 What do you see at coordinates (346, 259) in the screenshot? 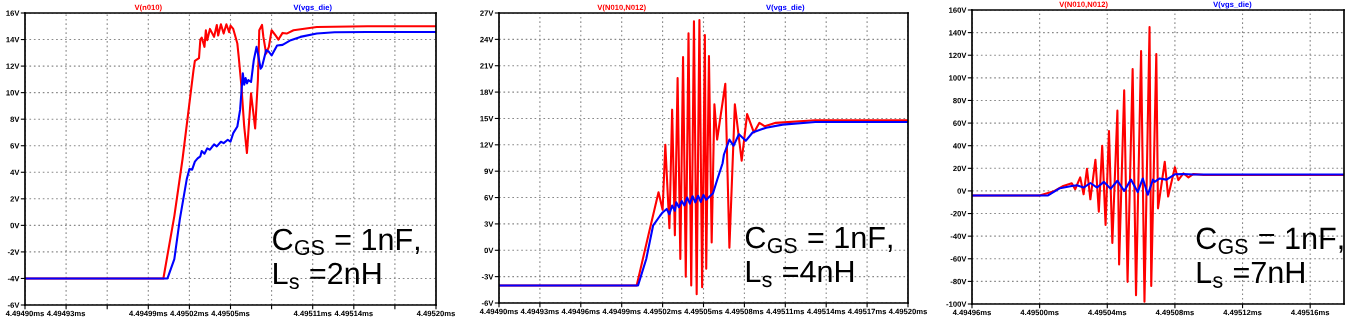
I see `text: C$_{GS}$ = 1nF, L$_{s}$ =2nH` at bounding box center [346, 259].